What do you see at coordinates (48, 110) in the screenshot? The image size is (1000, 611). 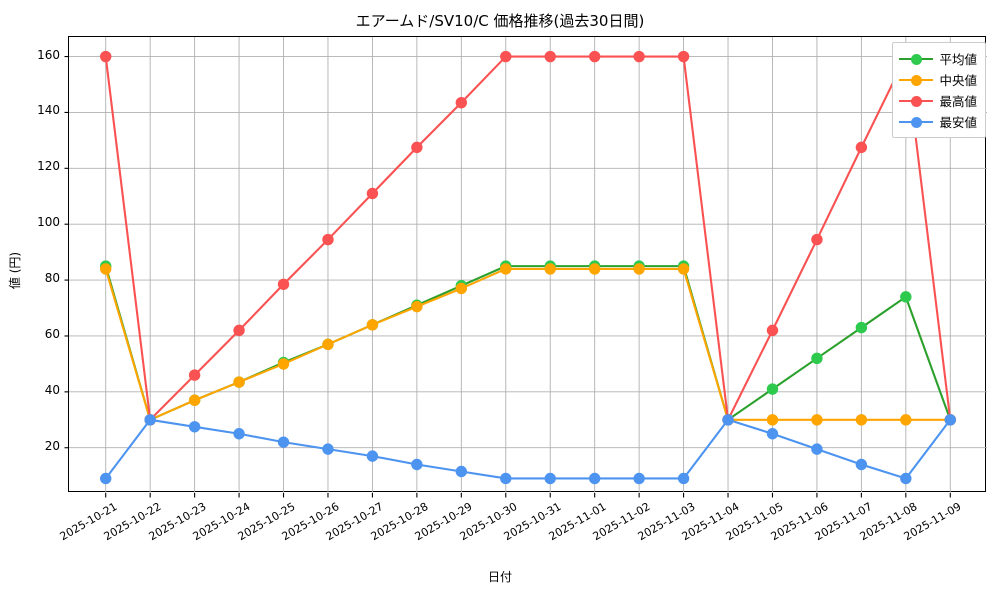 I see `y-tick-label: 140` at bounding box center [48, 110].